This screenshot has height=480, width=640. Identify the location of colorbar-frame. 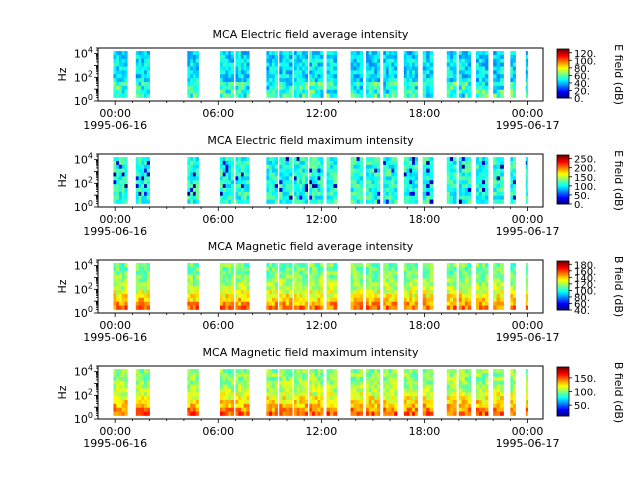
(563, 285).